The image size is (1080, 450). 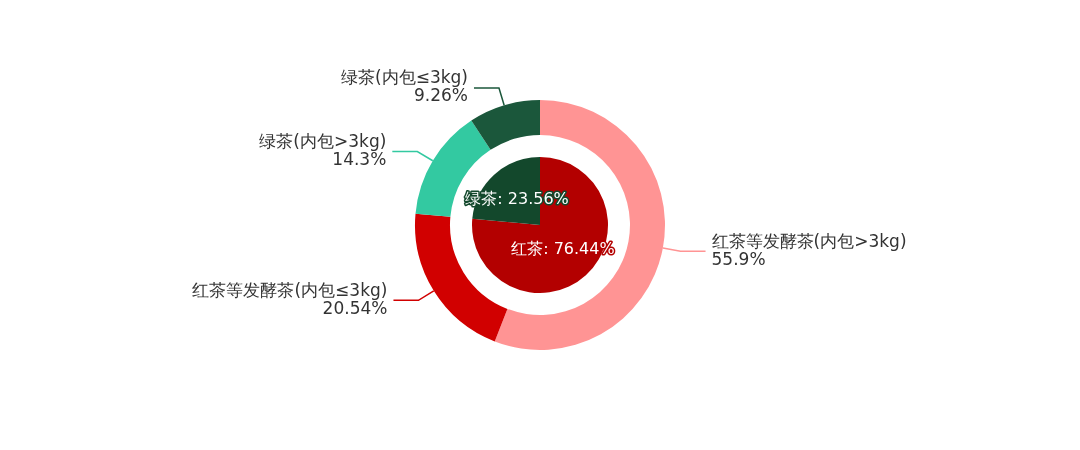 What do you see at coordinates (323, 140) in the screenshot?
I see `slice-label: 绿茶(内包>3kg)` at bounding box center [323, 140].